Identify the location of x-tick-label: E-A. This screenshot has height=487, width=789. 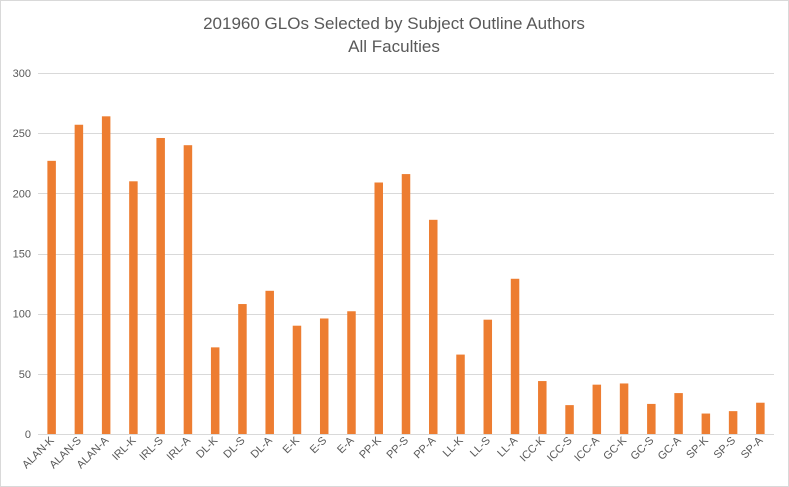
(346, 445).